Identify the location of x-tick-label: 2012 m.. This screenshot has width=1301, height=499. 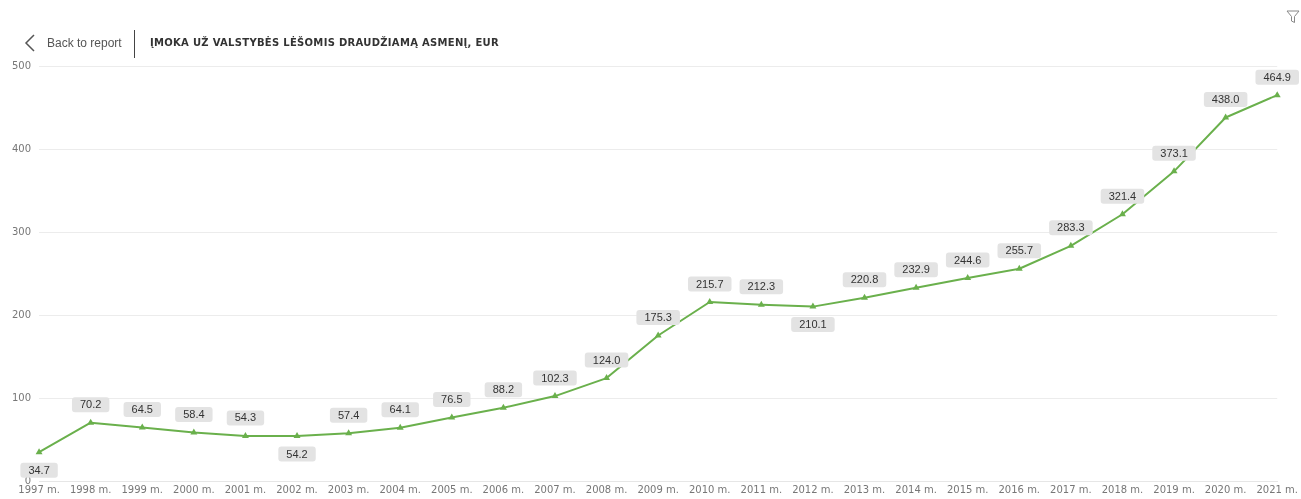
(813, 489).